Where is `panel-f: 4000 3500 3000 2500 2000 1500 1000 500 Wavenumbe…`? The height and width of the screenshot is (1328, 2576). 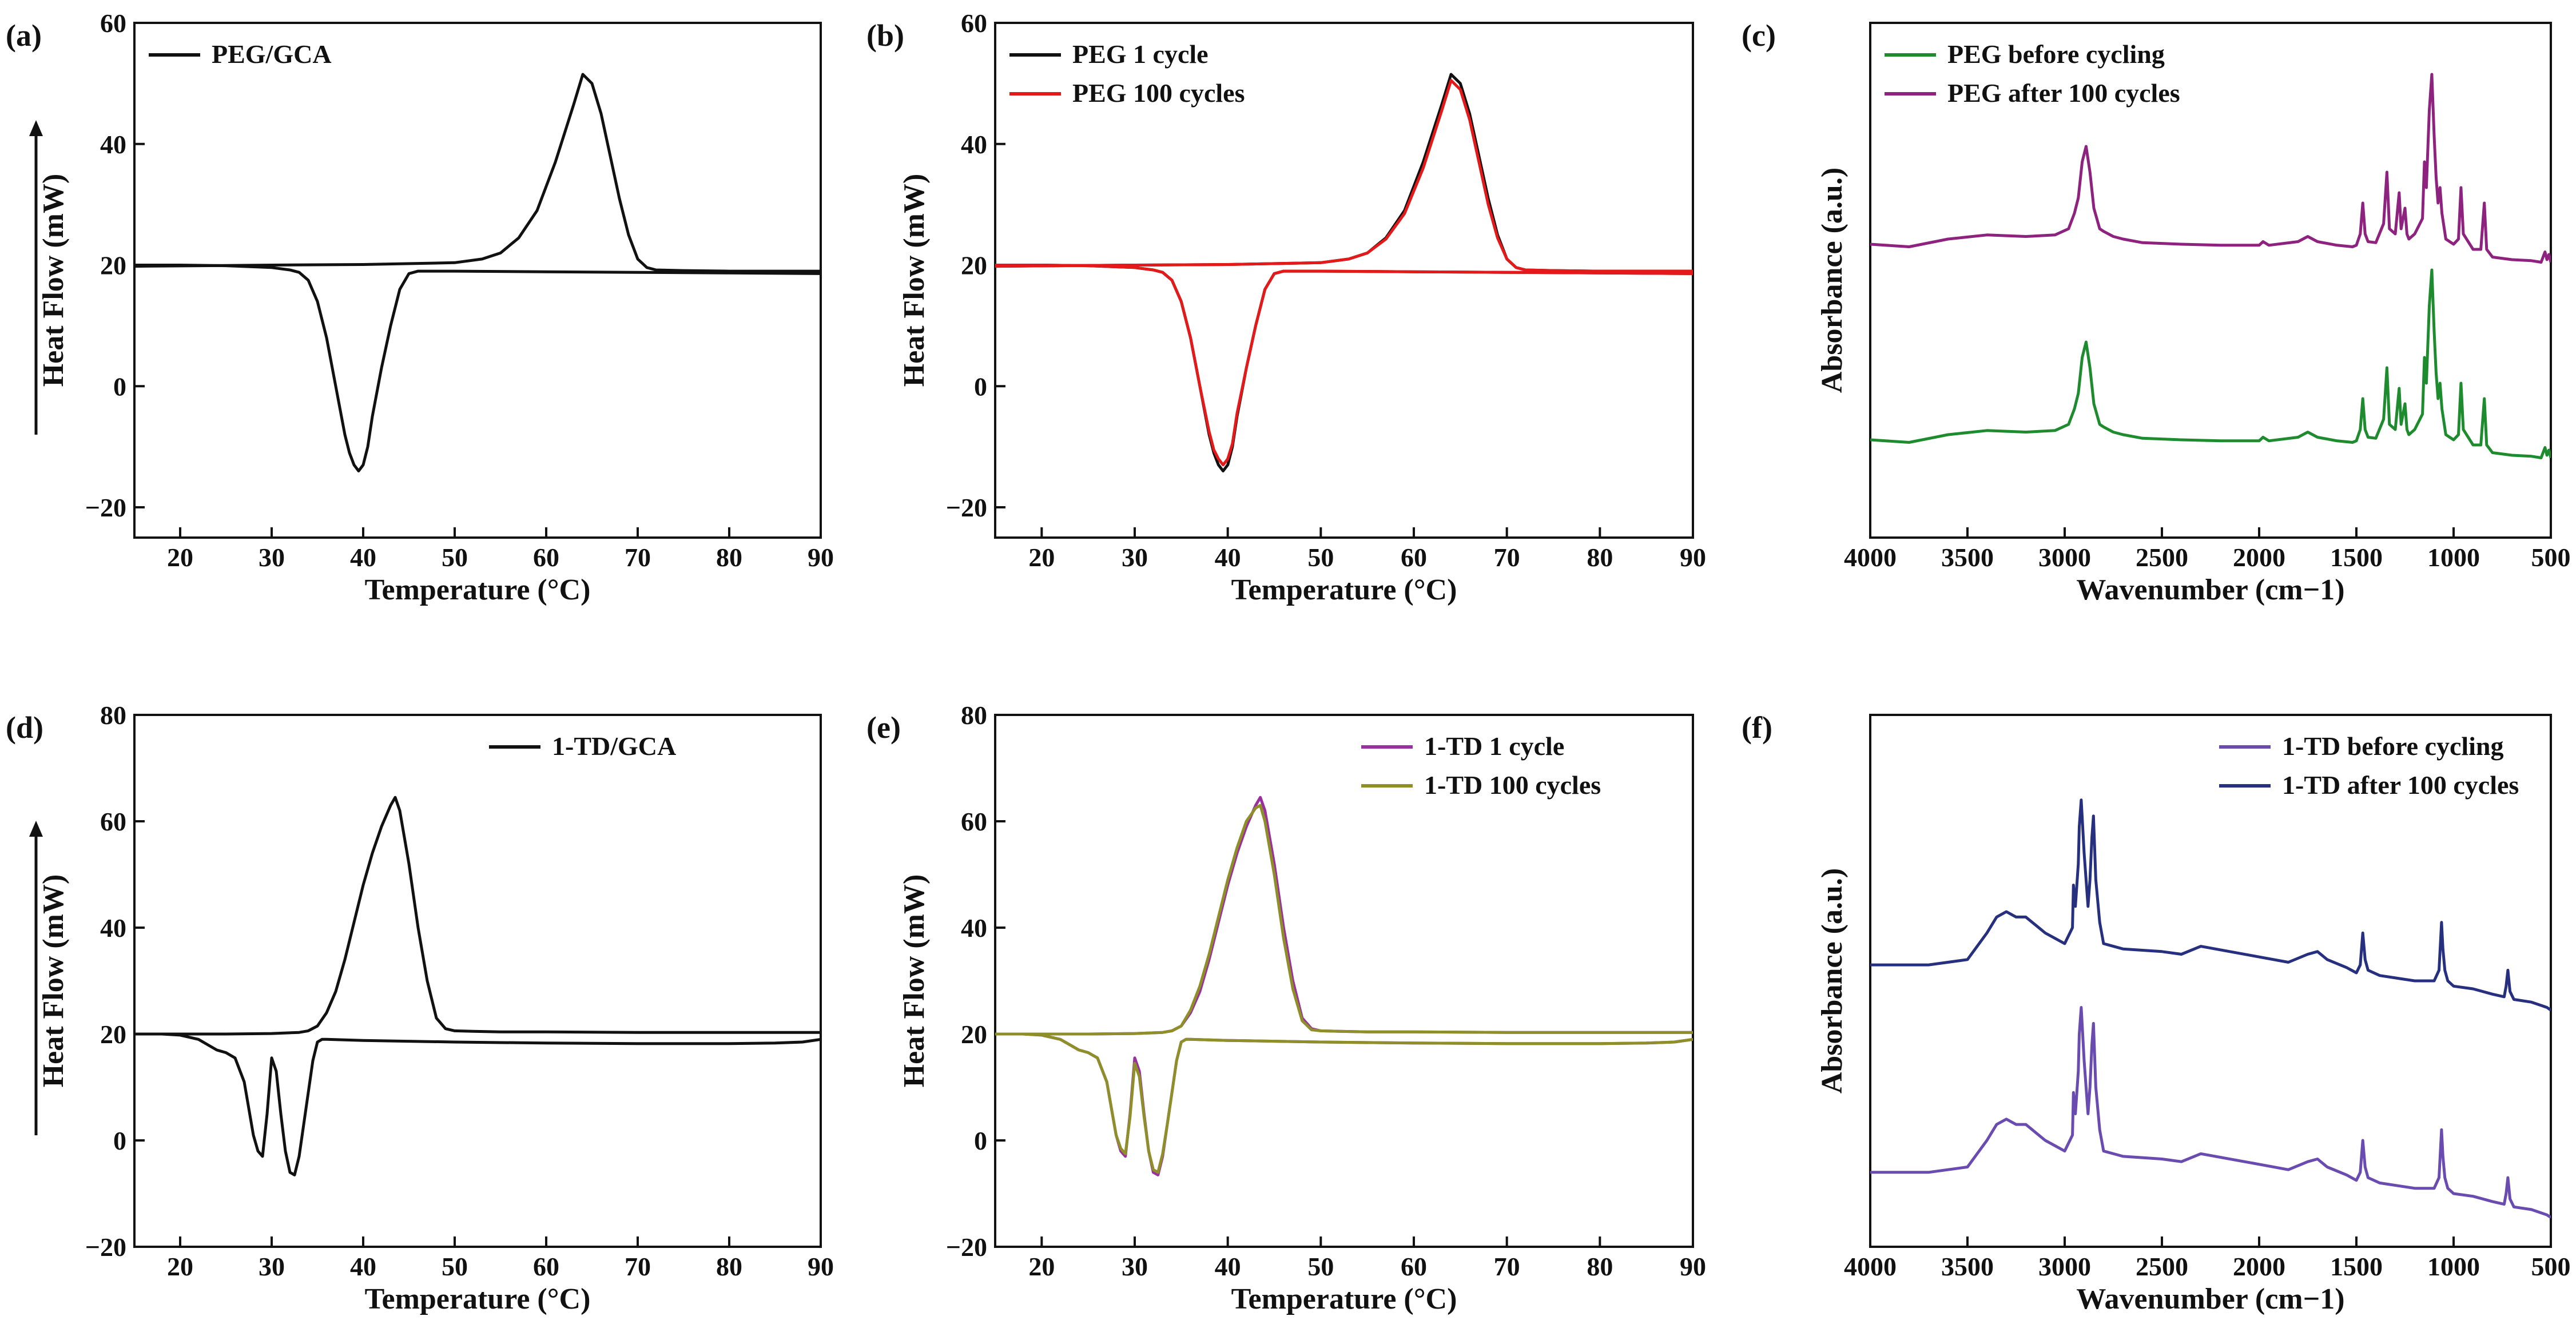 panel-f: 4000 3500 3000 2500 2000 1500 1000 500 Wavenumbe… is located at coordinates (2156, 1012).